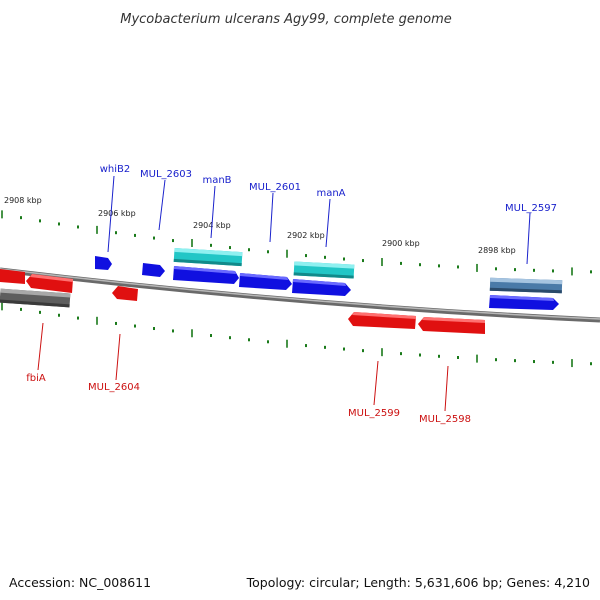 The height and width of the screenshot is (600, 600). I want to click on leader-fbiA, so click(40, 346).